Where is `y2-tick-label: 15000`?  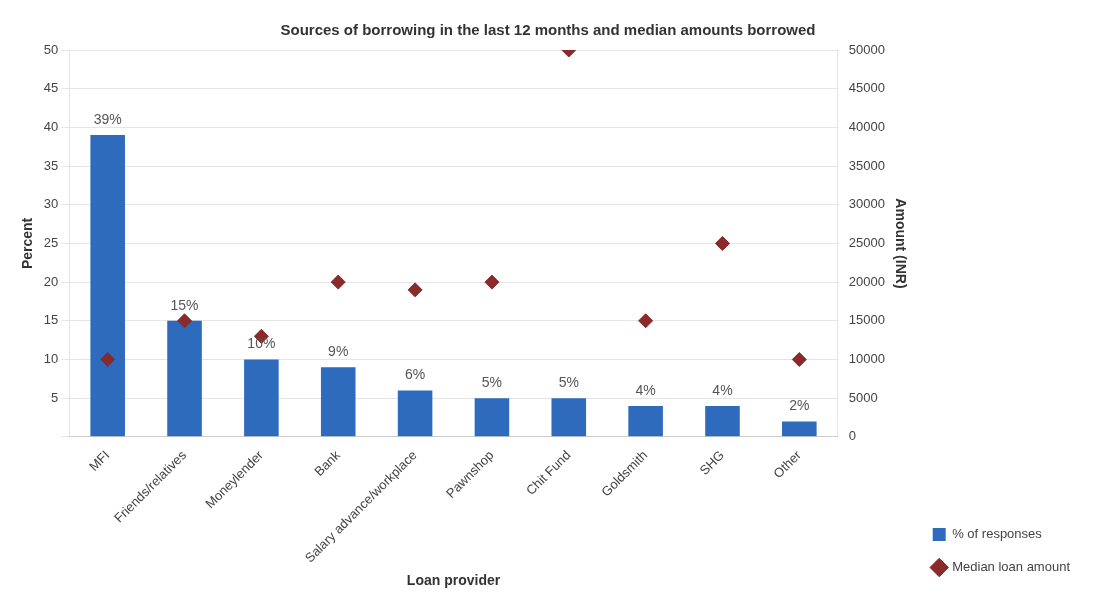 y2-tick-label: 15000 is located at coordinates (866, 320).